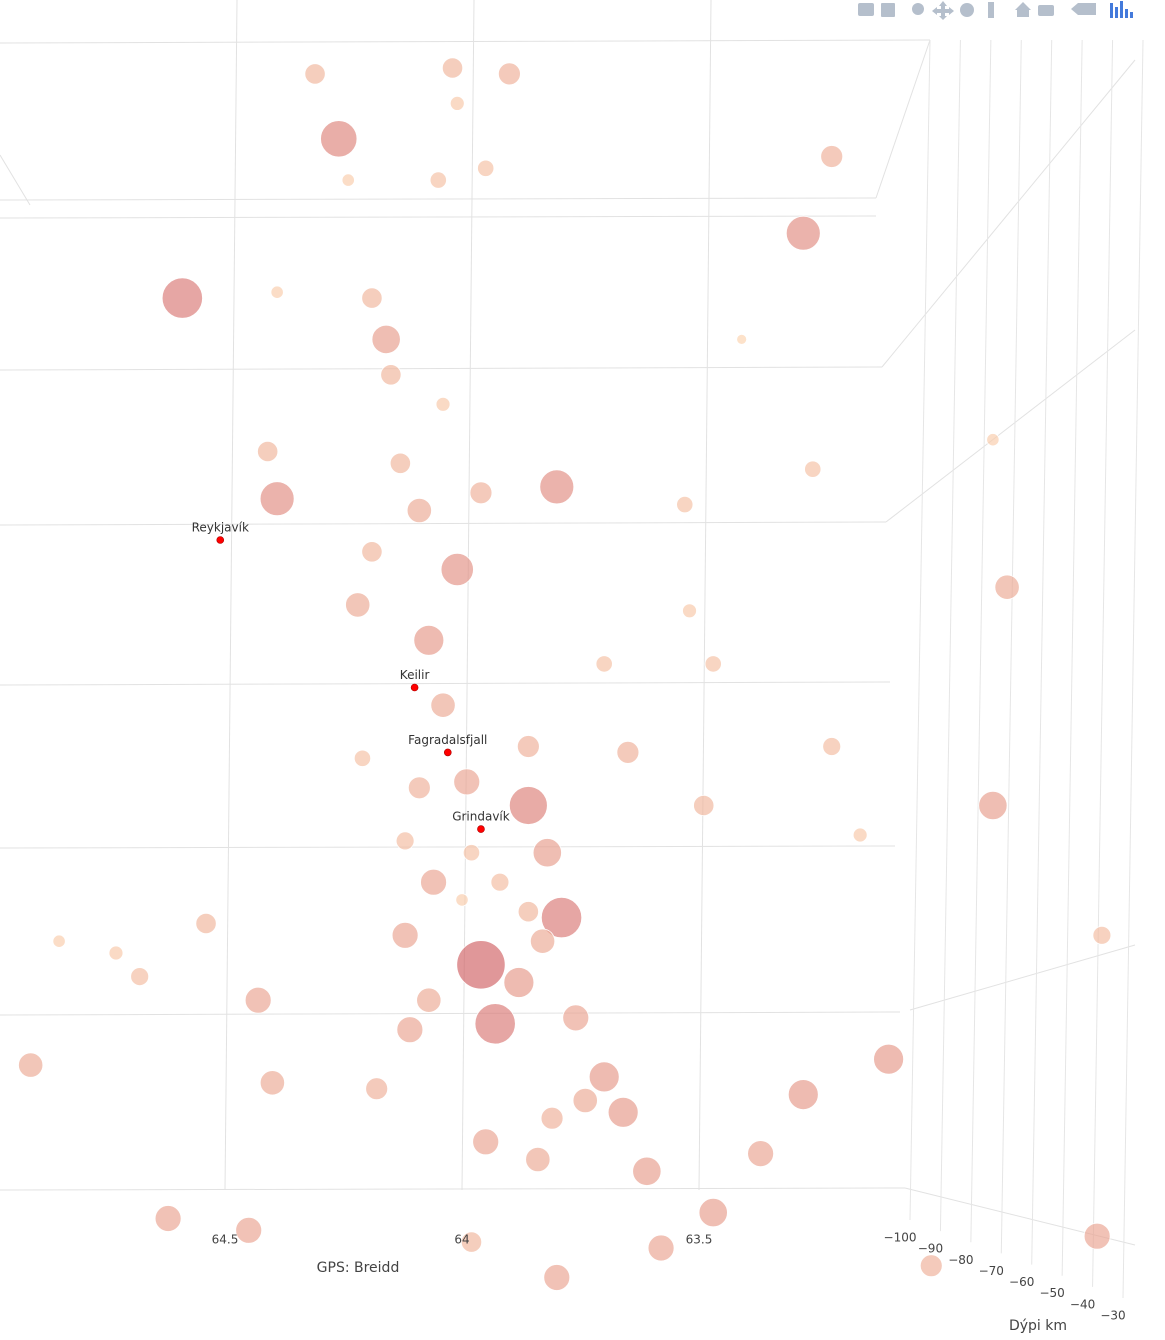 This screenshot has height=1340, width=1165. Describe the element at coordinates (1083, 9) in the screenshot. I see `hover-button` at that location.